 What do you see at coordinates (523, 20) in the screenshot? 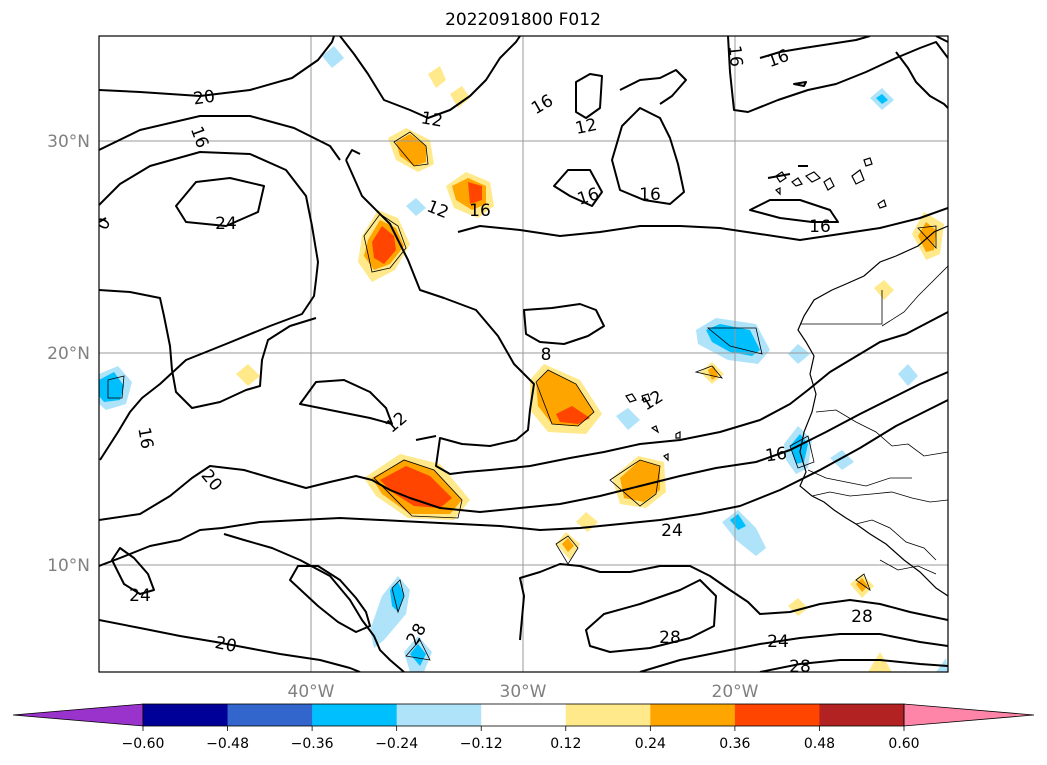
I see `figure-title: 2022091800 F012` at bounding box center [523, 20].